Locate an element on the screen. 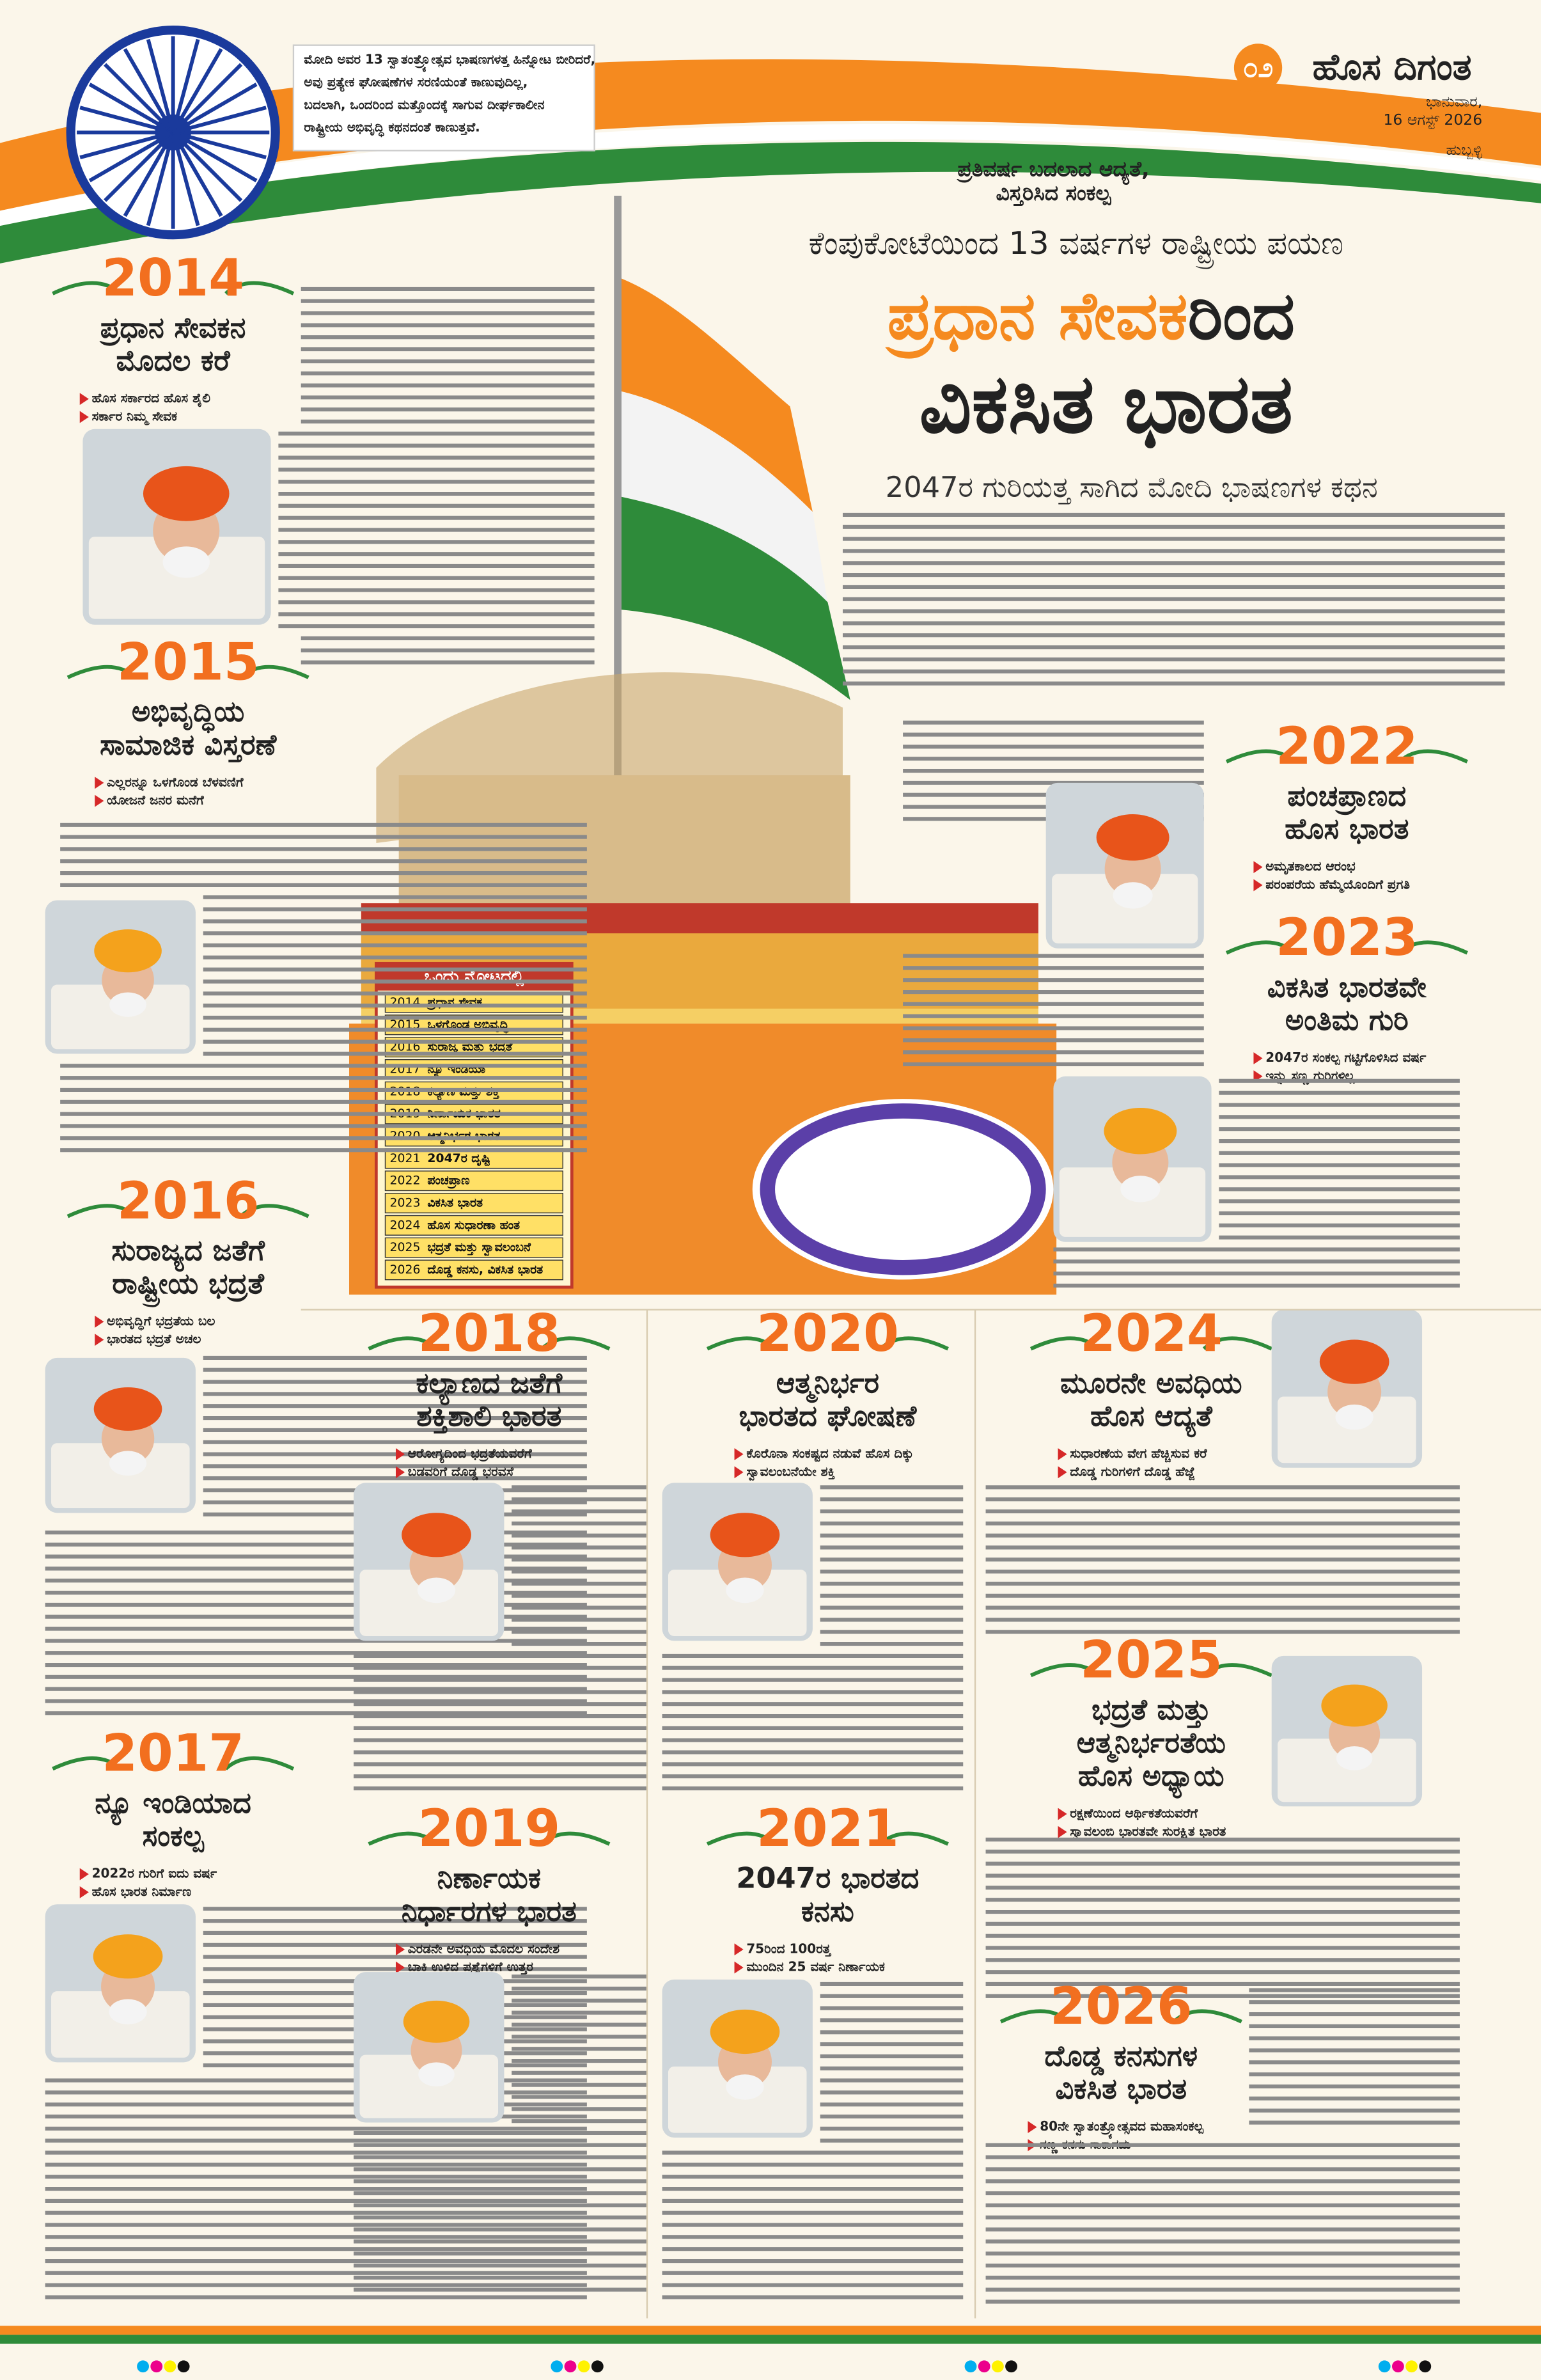 This screenshot has width=1541, height=2380. glance-label: ಪ್ರಧಾನ ಸೇವಕ is located at coordinates (454, 1003).